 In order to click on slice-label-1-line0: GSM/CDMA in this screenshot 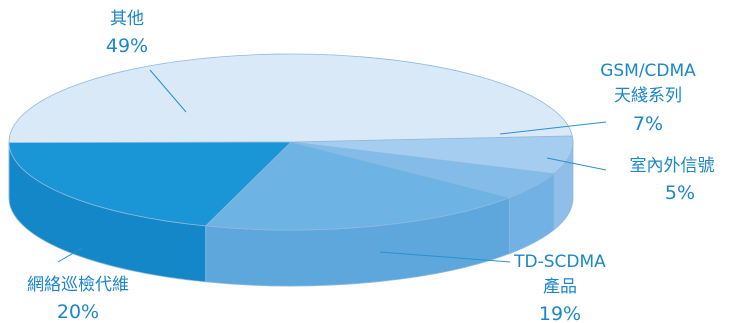, I will do `click(648, 71)`.